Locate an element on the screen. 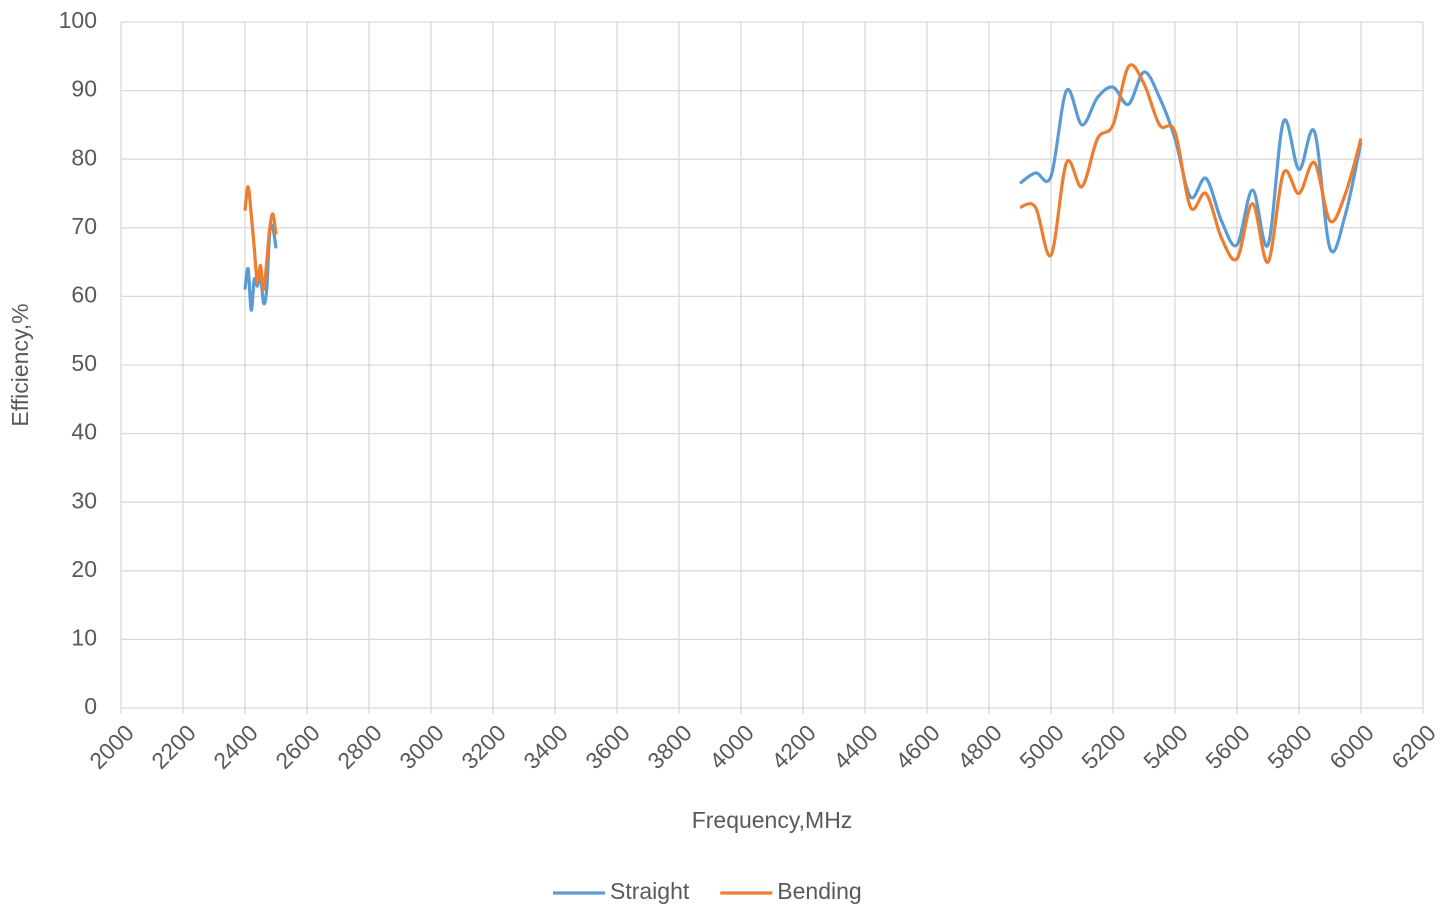 Image resolution: width=1442 pixels, height=911 pixels. x-tick-label: 5800 is located at coordinates (1289, 746).